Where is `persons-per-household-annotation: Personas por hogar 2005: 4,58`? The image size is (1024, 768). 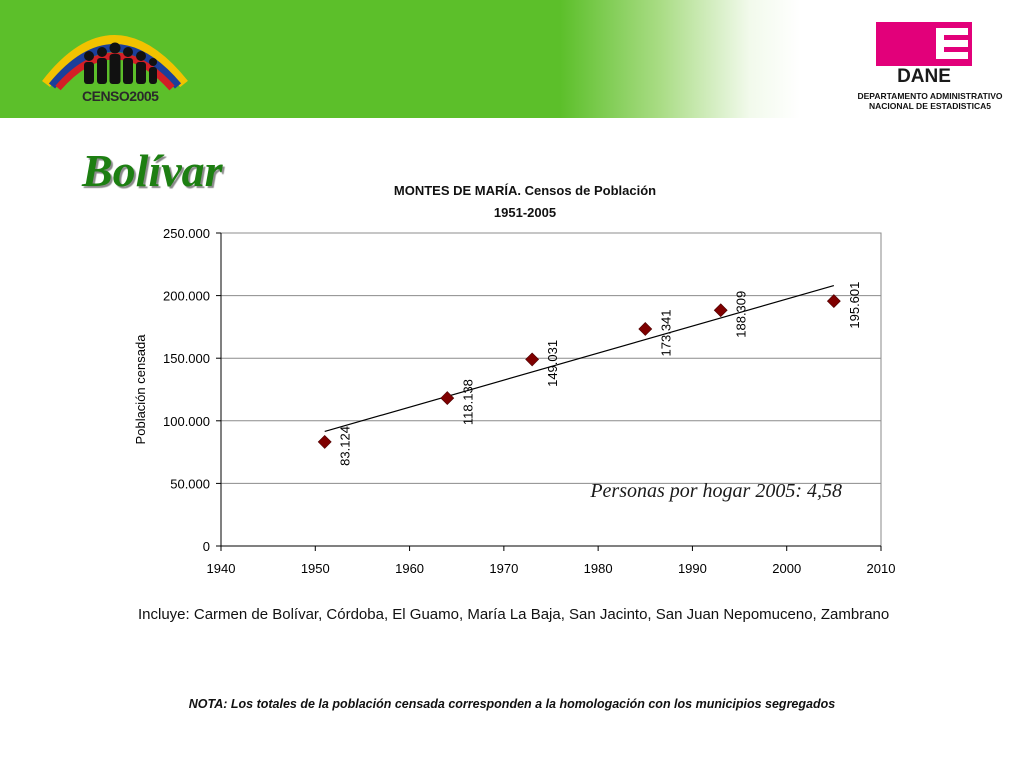
persons-per-household-annotation: Personas por hogar 2005: 4,58 is located at coordinates (715, 491).